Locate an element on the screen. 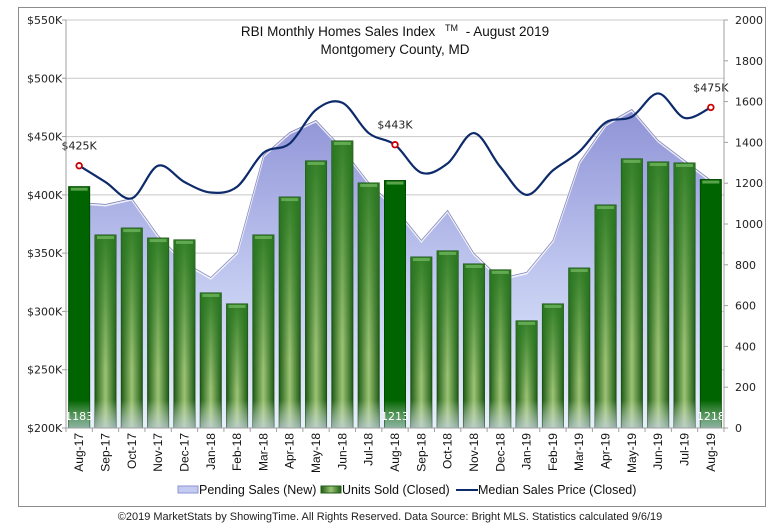 This screenshot has height=528, width=782. units-sold-data-label: 1213 is located at coordinates (395, 416).